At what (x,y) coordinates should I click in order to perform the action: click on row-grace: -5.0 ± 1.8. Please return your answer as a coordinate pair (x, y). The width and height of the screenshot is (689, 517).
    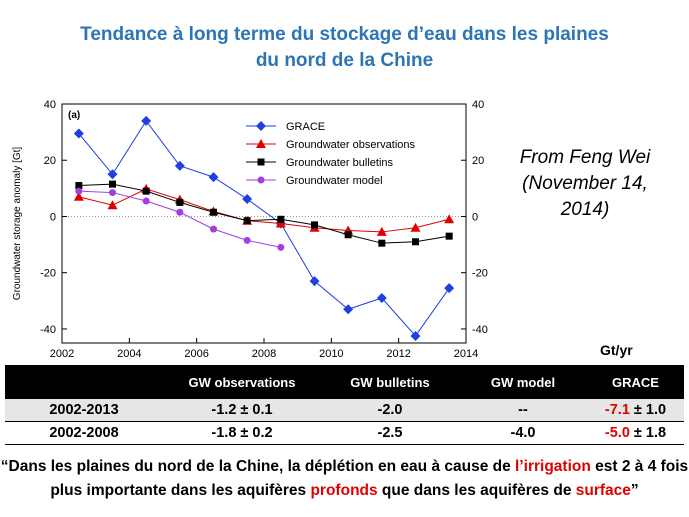
    Looking at the image, I should click on (635, 433).